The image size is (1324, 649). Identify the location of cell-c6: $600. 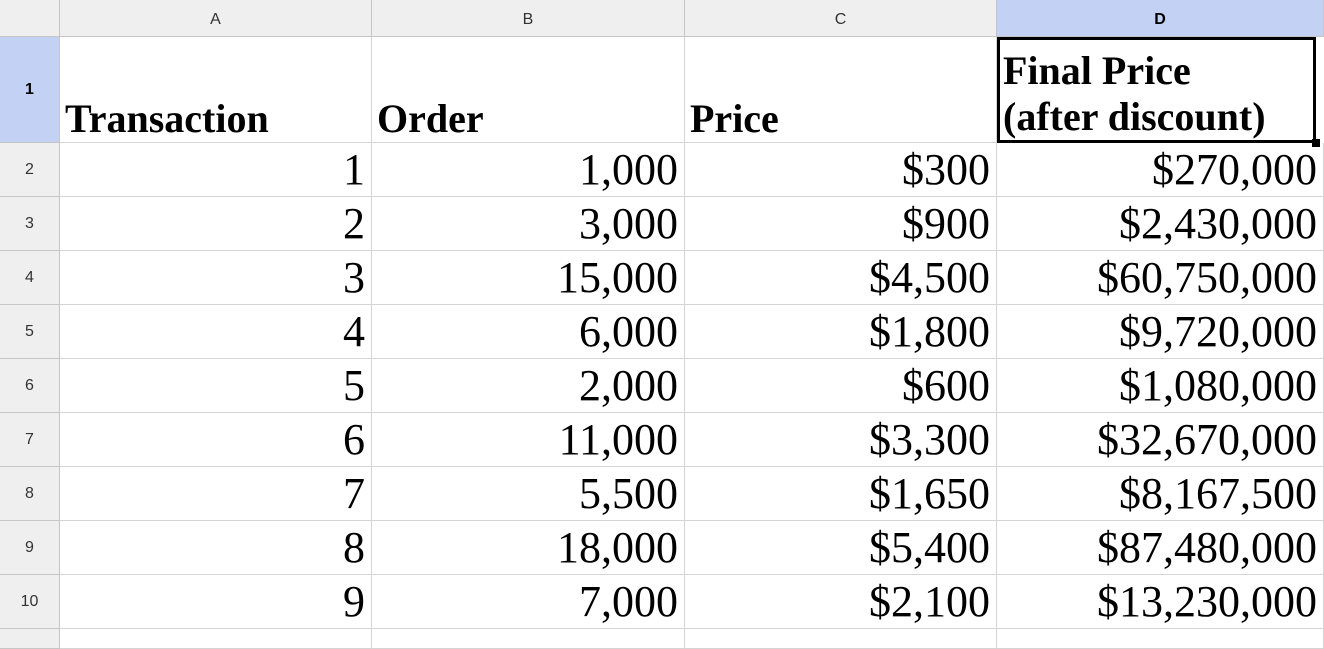
(841, 386).